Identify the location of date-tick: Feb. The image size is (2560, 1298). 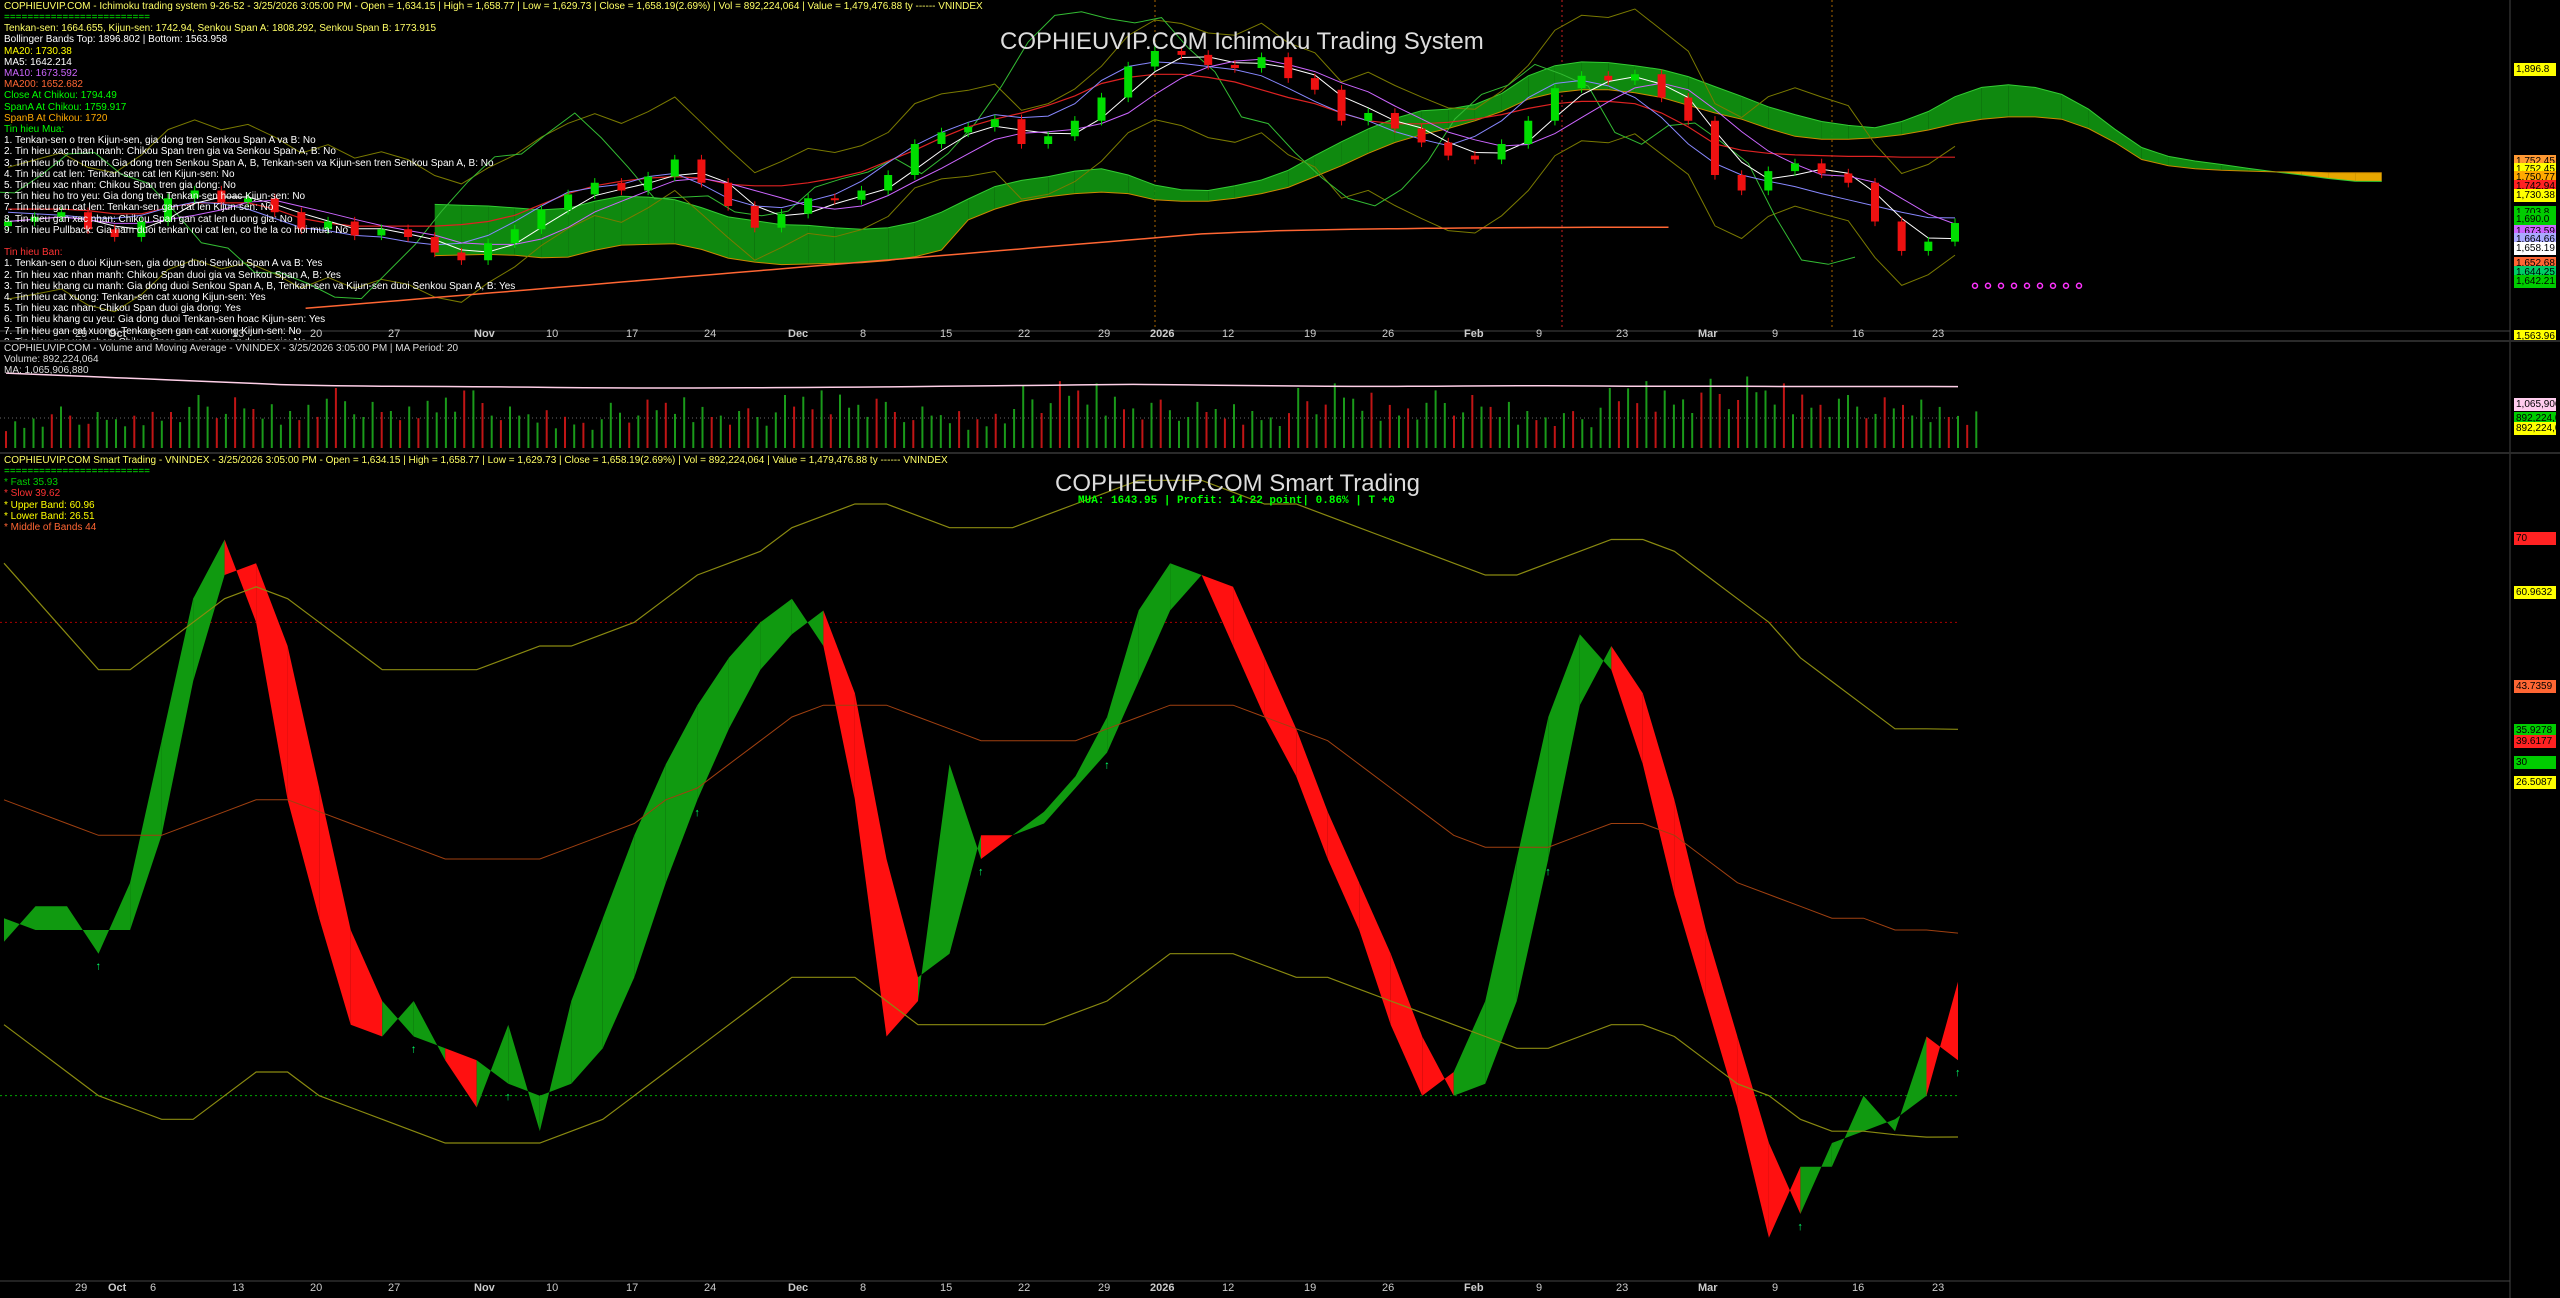
(1474, 1288).